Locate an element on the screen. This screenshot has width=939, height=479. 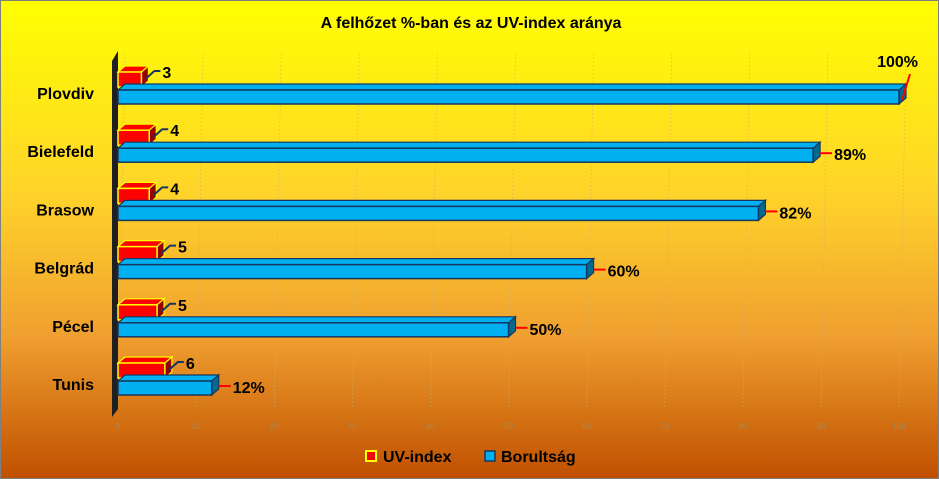
bar-borultsag-tunis-top is located at coordinates (168, 378).